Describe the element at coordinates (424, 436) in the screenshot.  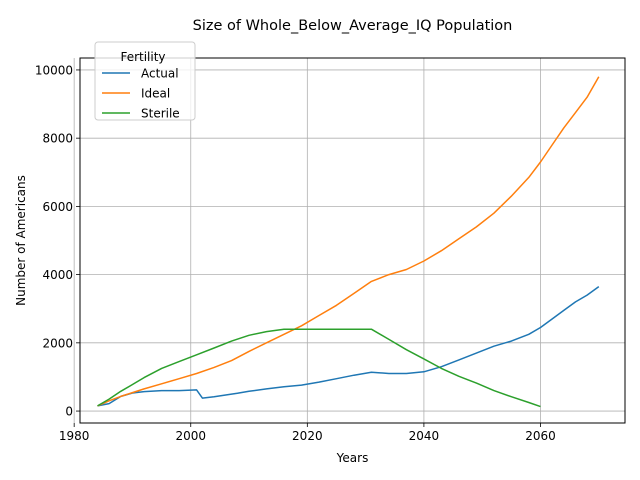
I see `x-tick-label: 2040` at that location.